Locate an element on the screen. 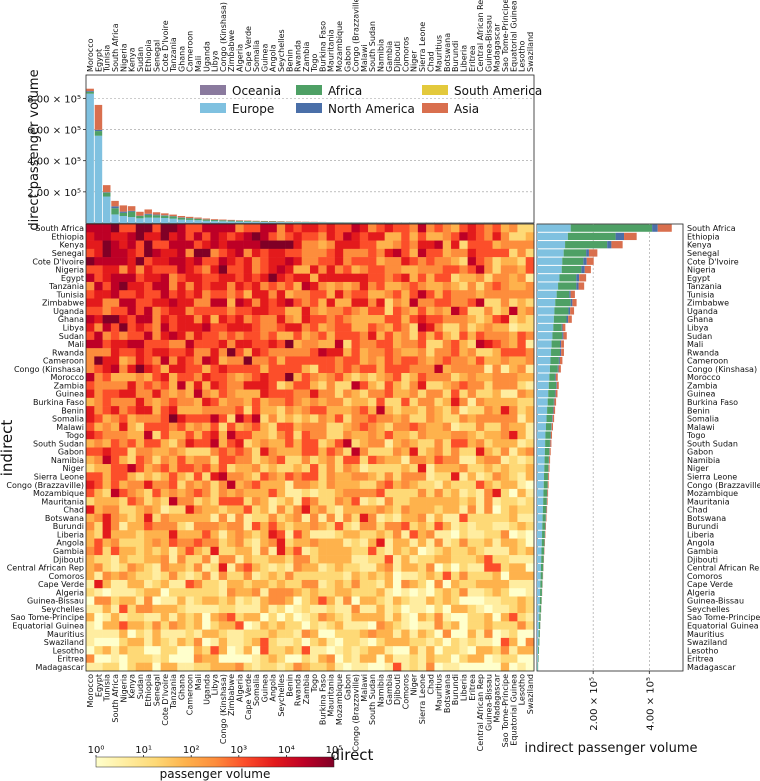  colorbar-tick-label: 10⁰ is located at coordinates (96, 750).